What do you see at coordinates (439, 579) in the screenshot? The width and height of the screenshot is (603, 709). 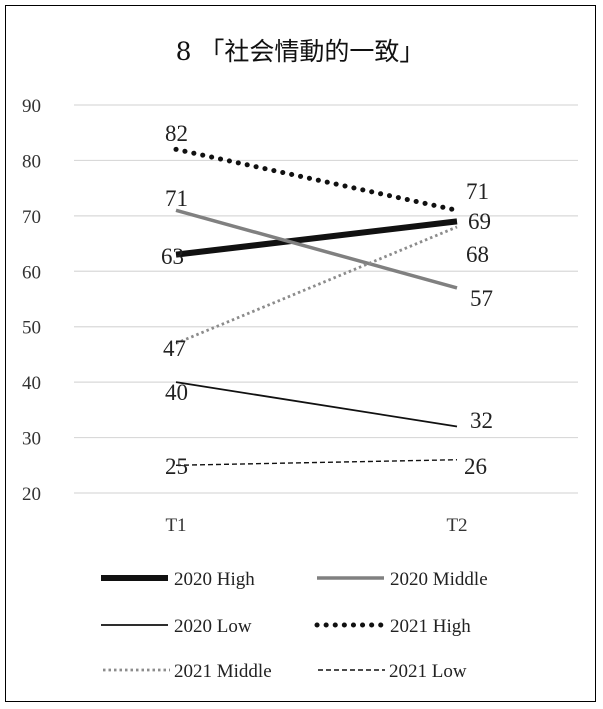 I see `legend-label: 2020 Middle` at bounding box center [439, 579].